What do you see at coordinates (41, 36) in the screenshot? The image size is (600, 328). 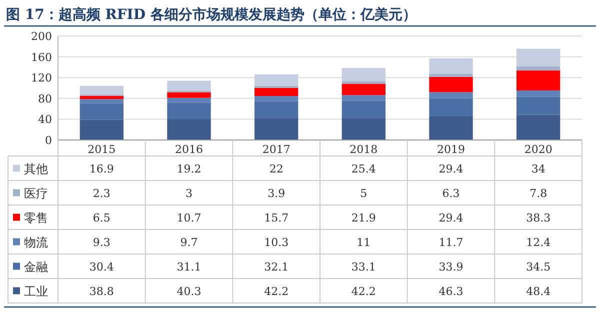 I see `y-tick-label: 200` at bounding box center [41, 36].